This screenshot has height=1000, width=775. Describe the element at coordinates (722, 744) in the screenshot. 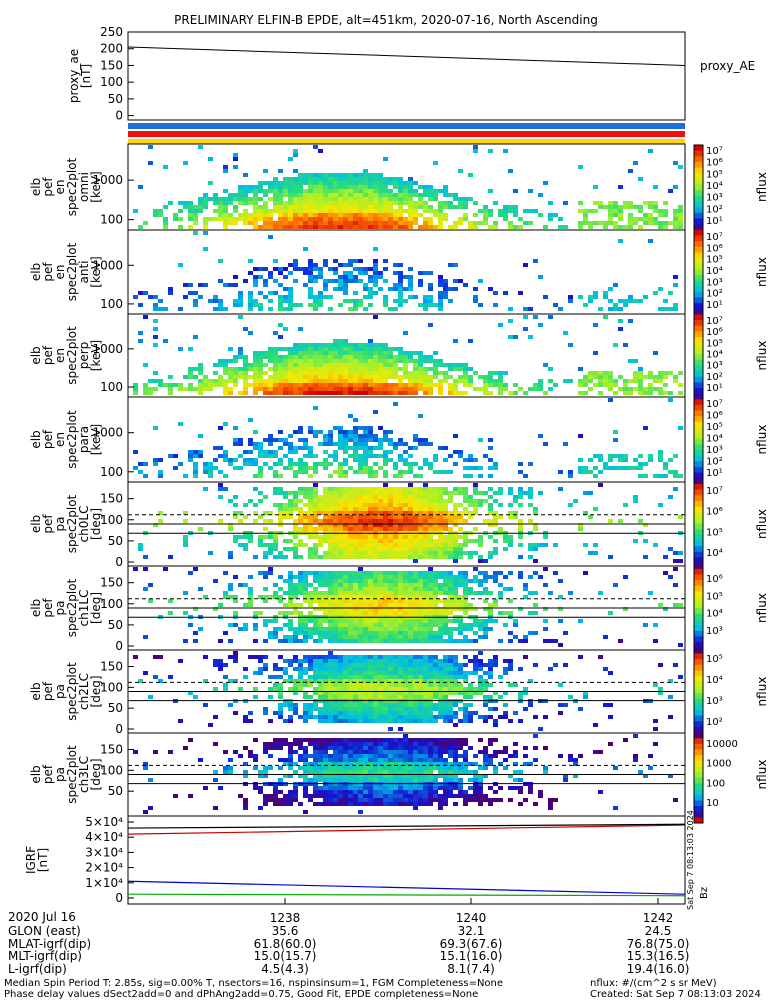

I see `colorbar-tick-label: 10000` at that location.